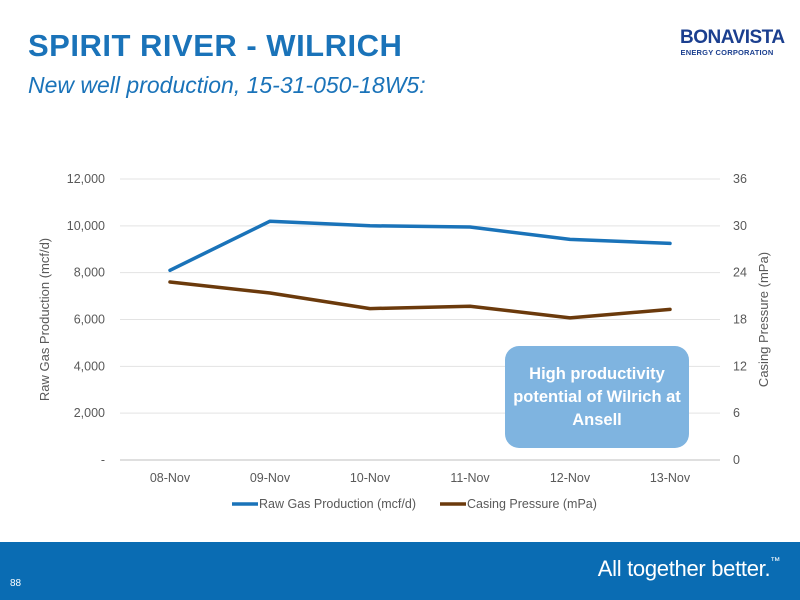 The height and width of the screenshot is (600, 800). Describe the element at coordinates (170, 478) in the screenshot. I see `x-tick-label: 08-Nov` at that location.